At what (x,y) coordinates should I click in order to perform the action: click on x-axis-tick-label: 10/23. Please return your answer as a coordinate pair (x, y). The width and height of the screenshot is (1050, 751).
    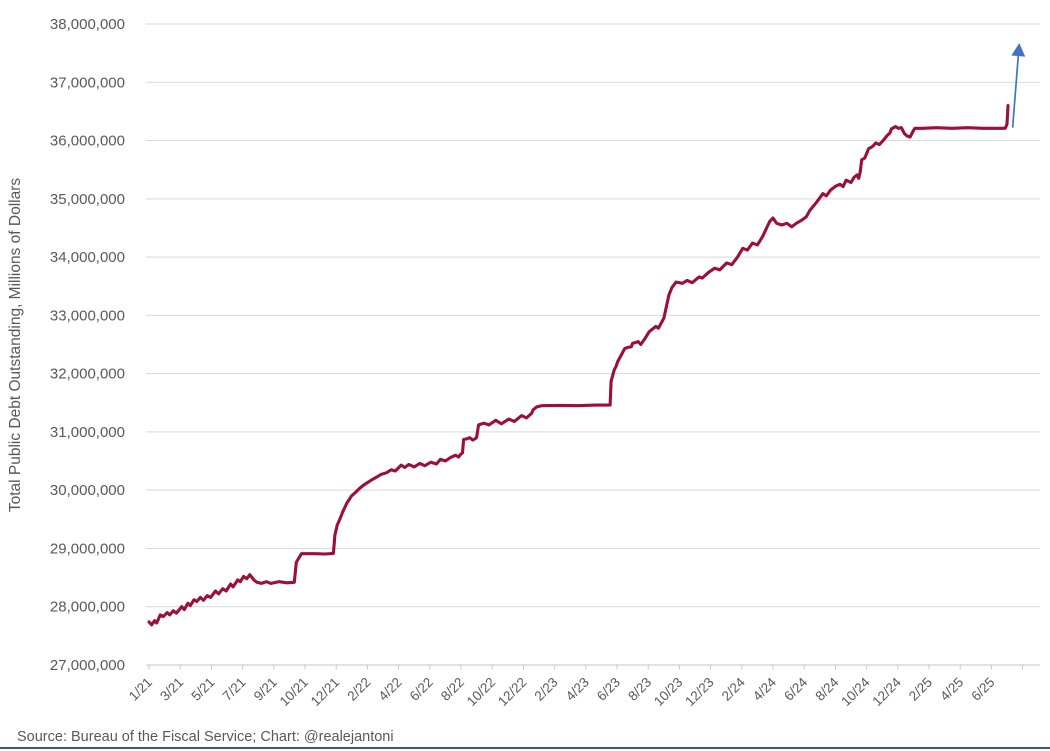
    Looking at the image, I should click on (668, 692).